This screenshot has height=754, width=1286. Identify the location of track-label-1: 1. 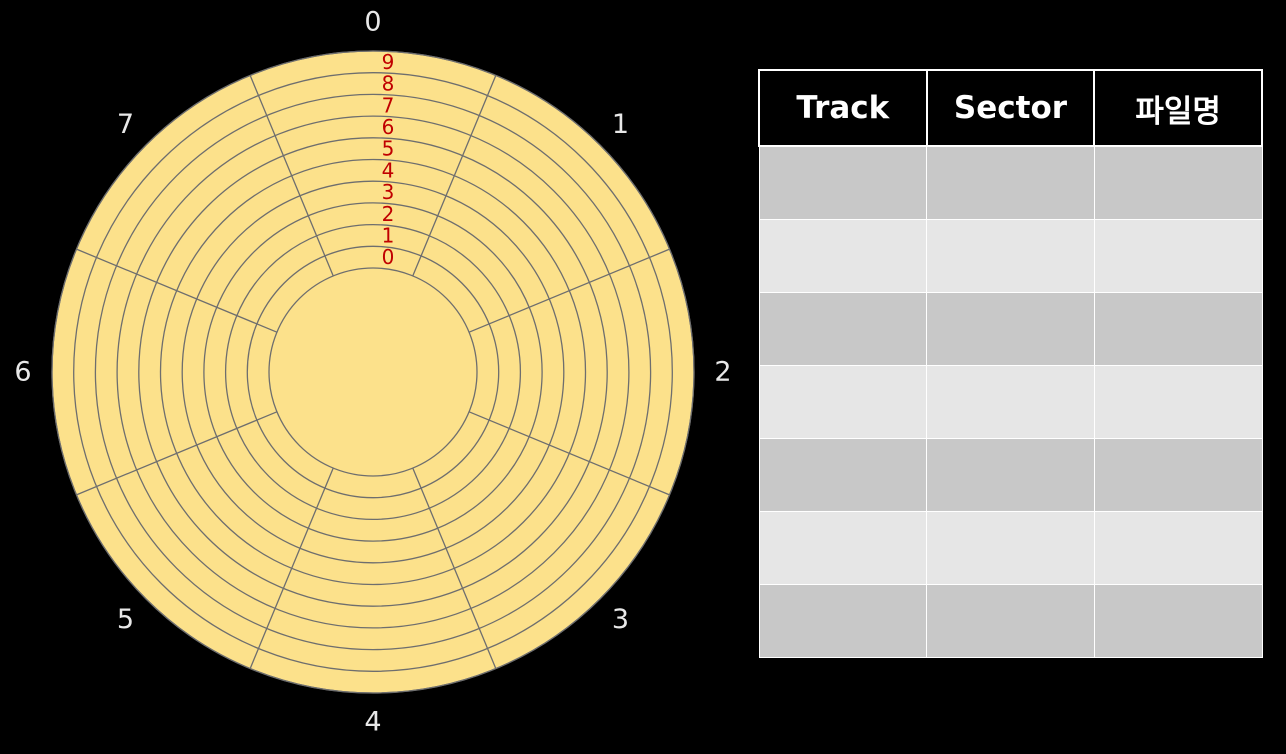
(388, 235).